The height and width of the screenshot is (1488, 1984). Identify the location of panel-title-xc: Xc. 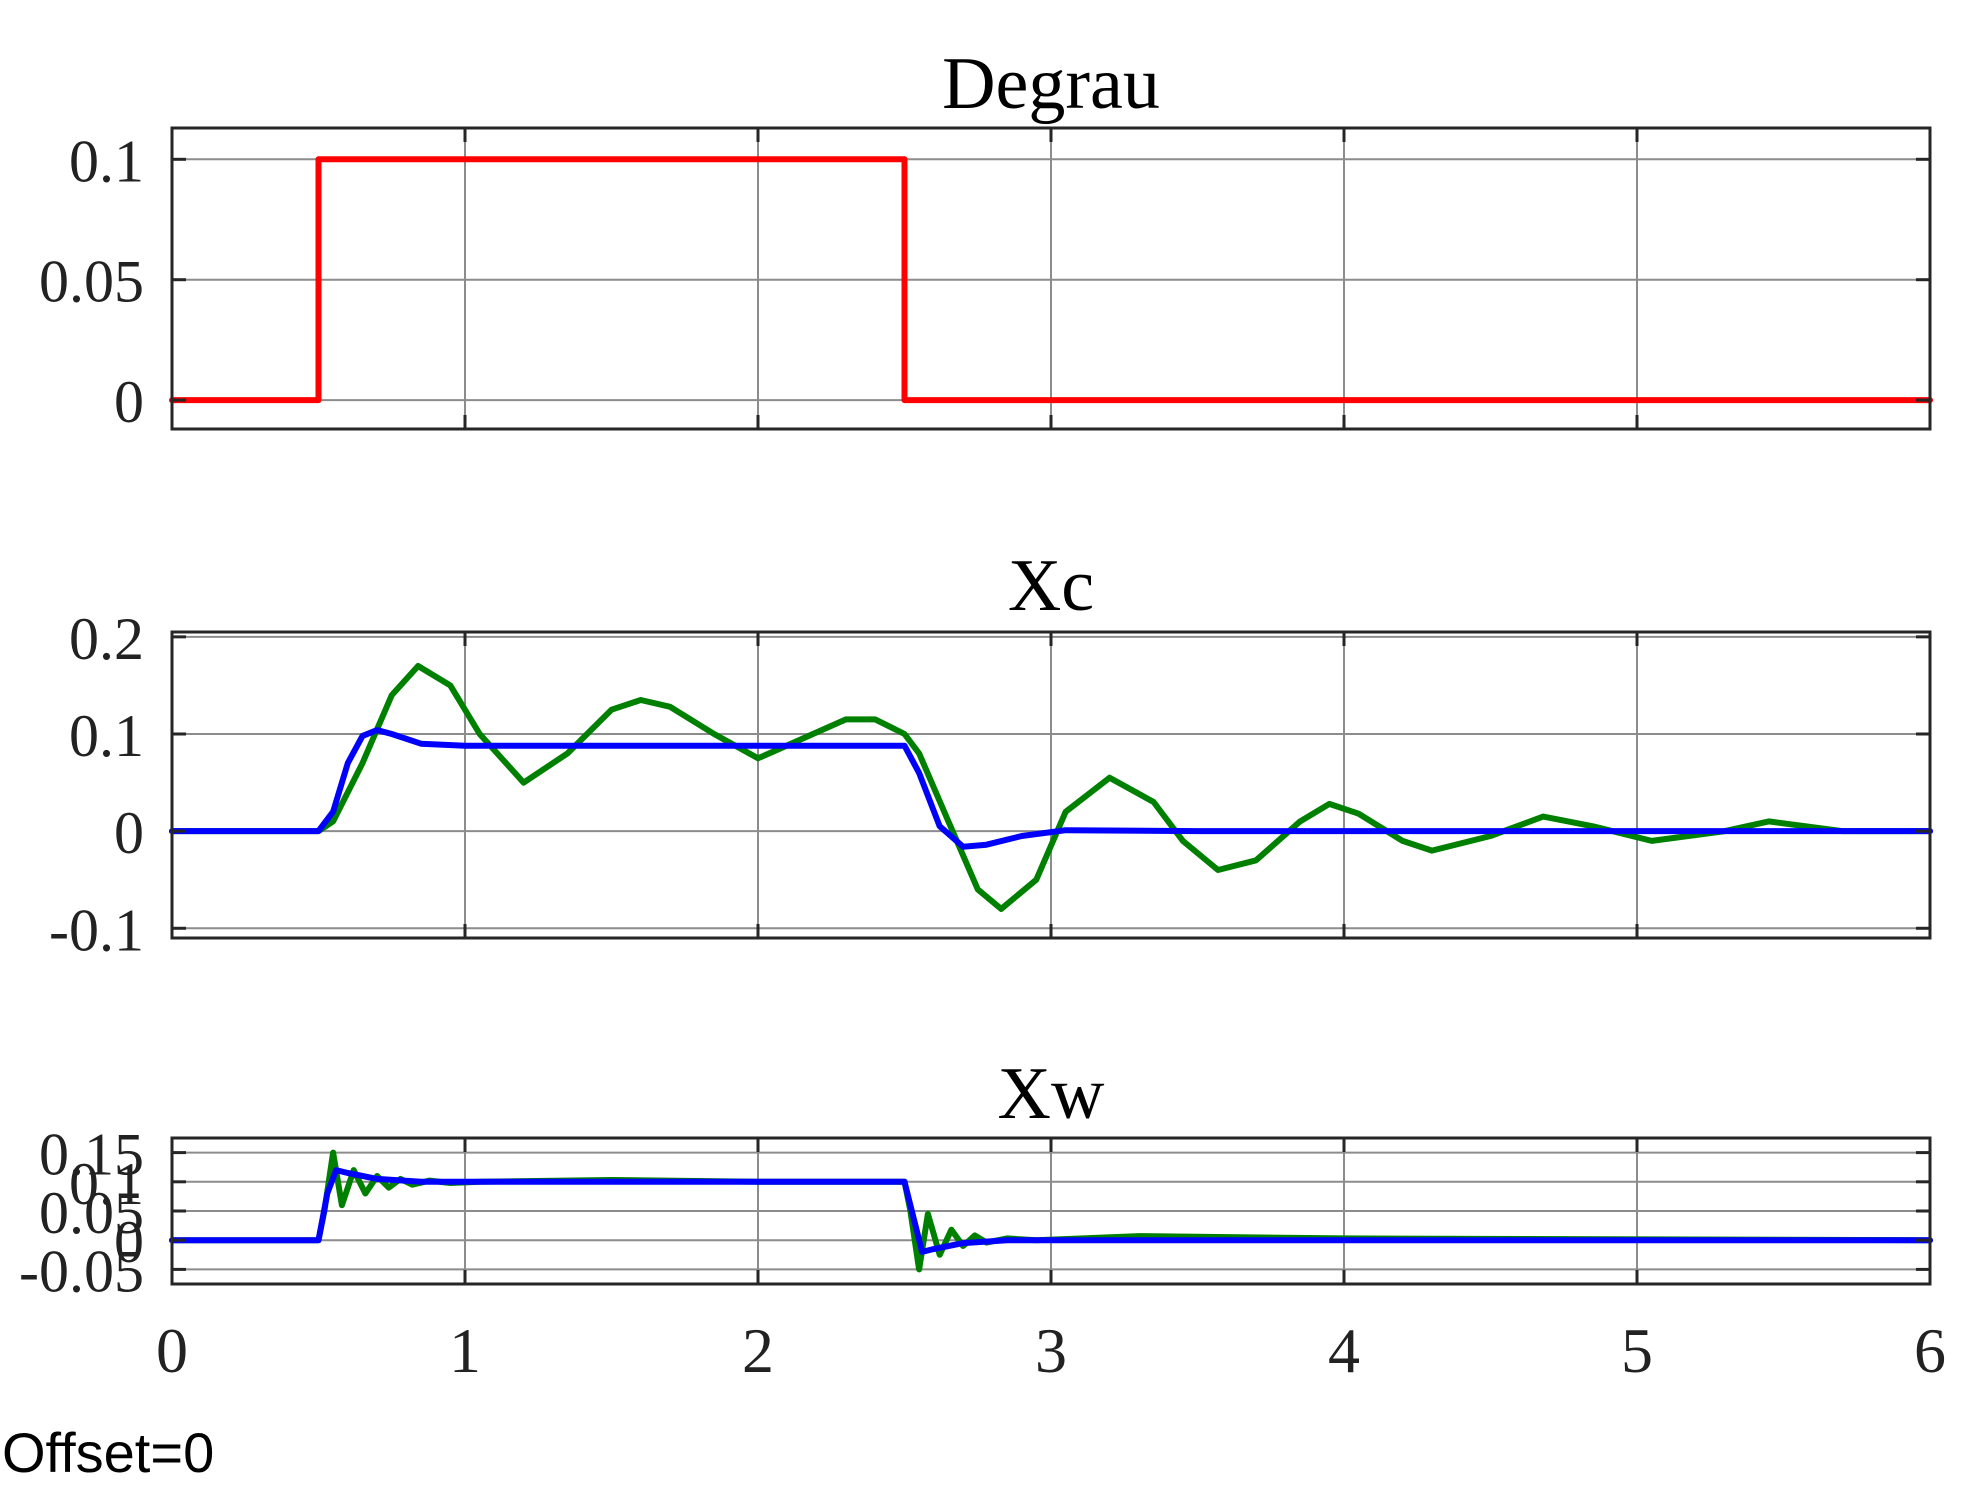
(1051, 586).